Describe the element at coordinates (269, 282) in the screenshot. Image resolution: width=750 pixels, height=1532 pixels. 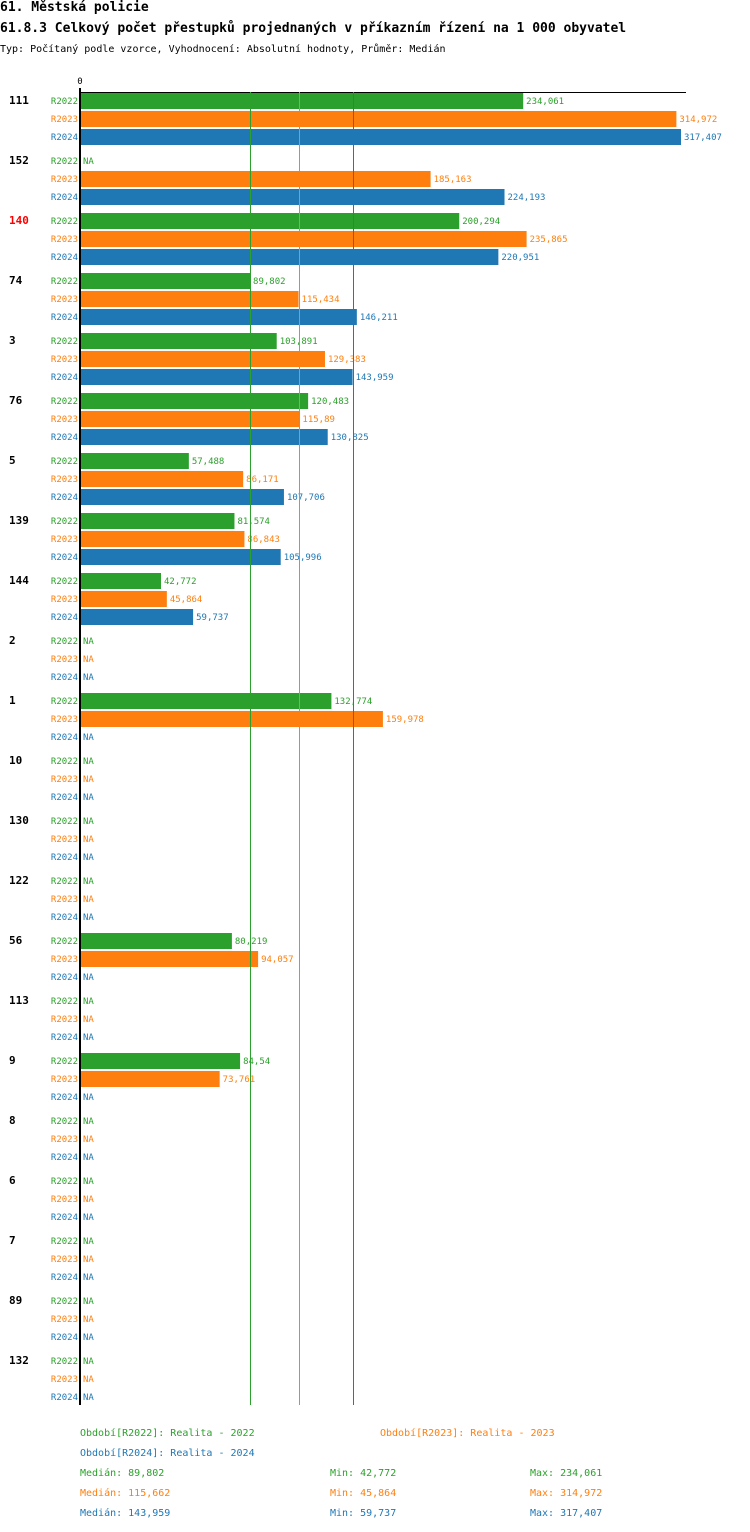
I see `value-label: 89,802` at that location.